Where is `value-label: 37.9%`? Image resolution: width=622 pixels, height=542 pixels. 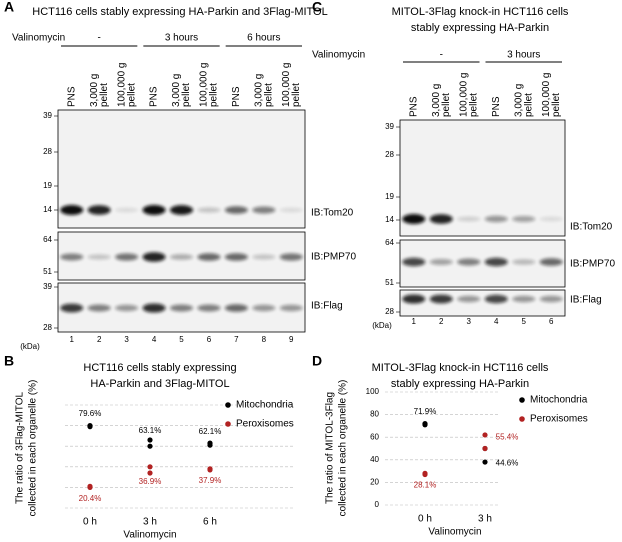 value-label: 37.9% is located at coordinates (210, 480).